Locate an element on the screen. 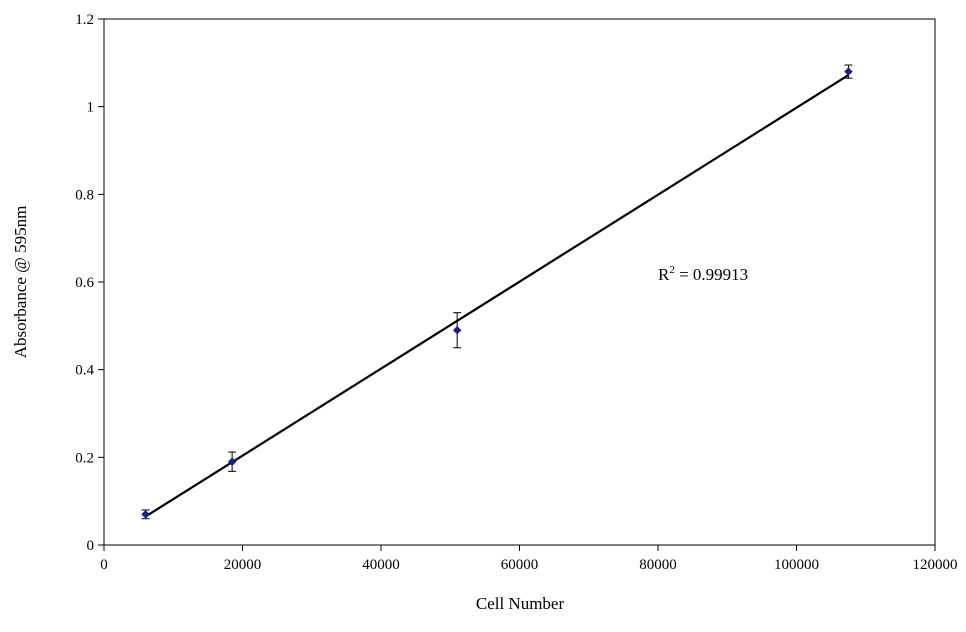 This screenshot has width=966, height=632. x-axis-title: Cell Number is located at coordinates (520, 603).